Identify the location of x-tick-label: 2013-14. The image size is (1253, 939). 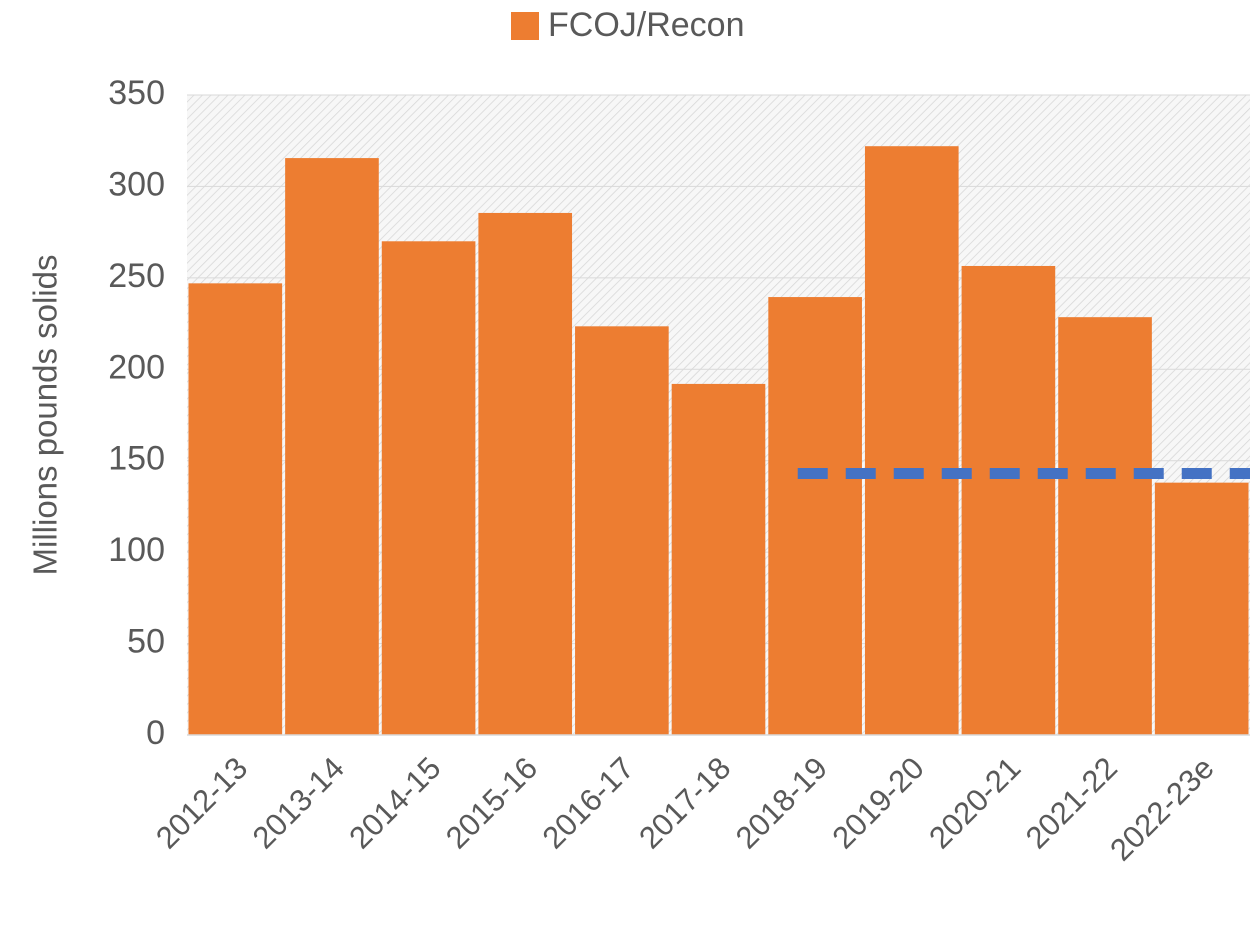
(298, 802).